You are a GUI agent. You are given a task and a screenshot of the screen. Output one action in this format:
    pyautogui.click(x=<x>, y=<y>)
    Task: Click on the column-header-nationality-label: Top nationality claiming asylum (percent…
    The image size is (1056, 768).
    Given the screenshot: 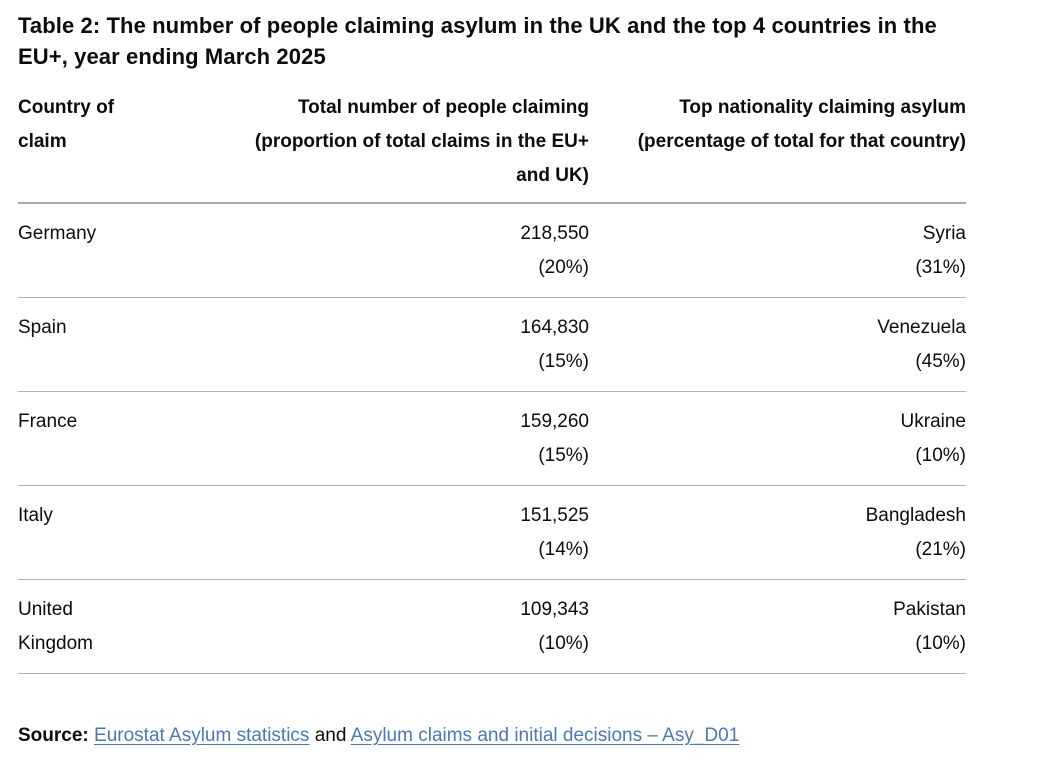 What is the action you would take?
    pyautogui.click(x=801, y=124)
    